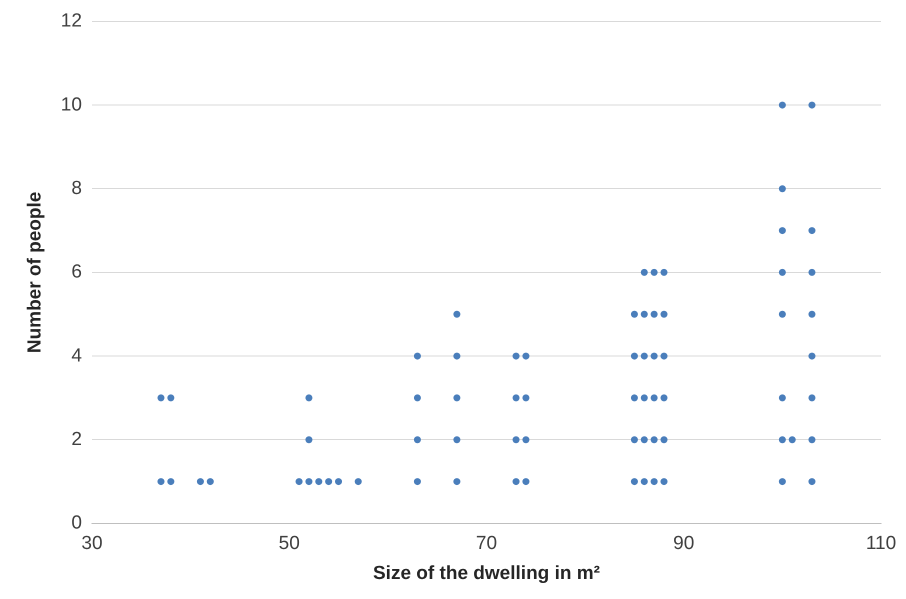 The image size is (906, 599). I want to click on y-tick-label: 6, so click(76, 272).